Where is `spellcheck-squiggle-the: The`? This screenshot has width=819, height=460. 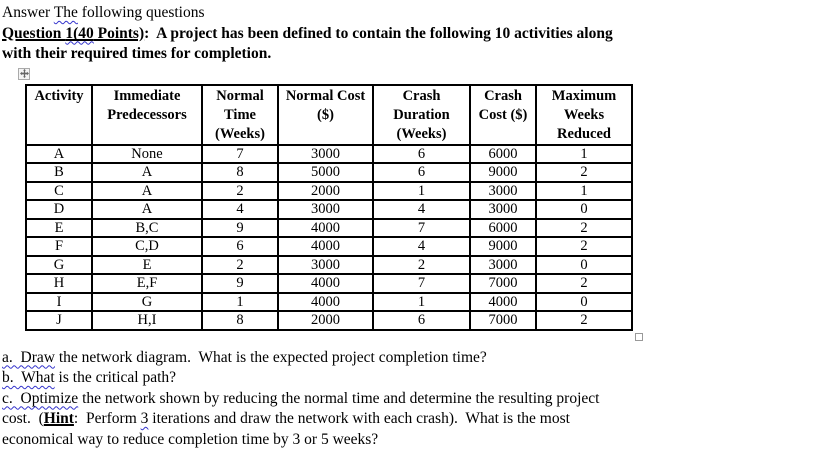 spellcheck-squiggle-the: The is located at coordinates (65, 12).